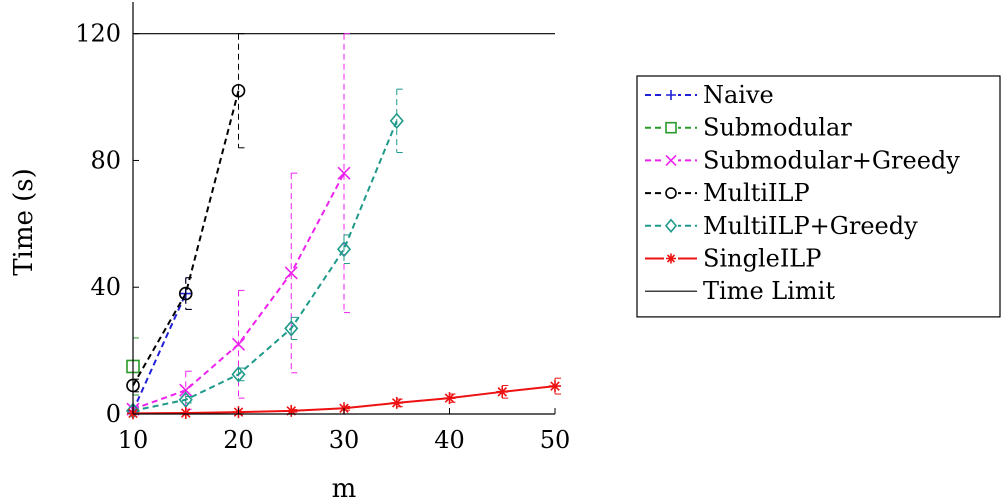 The height and width of the screenshot is (503, 1003). I want to click on y-tick-label: 0, so click(113, 414).